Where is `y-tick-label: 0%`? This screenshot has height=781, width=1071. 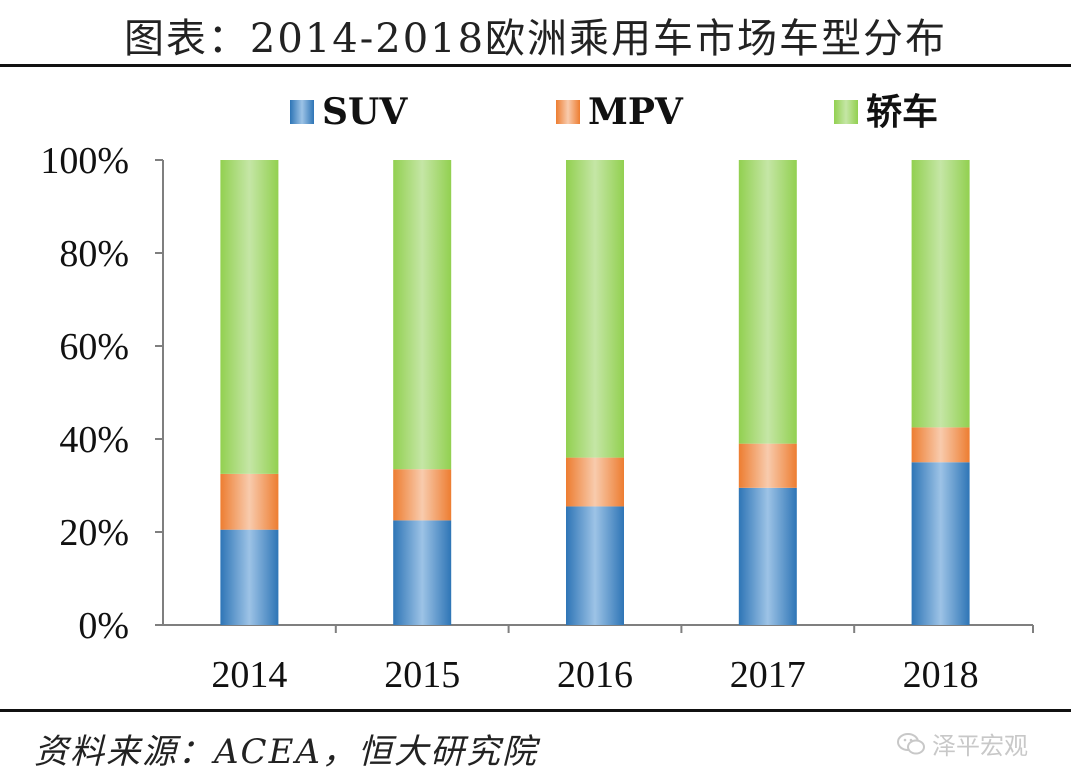 y-tick-label: 0% is located at coordinates (103, 626).